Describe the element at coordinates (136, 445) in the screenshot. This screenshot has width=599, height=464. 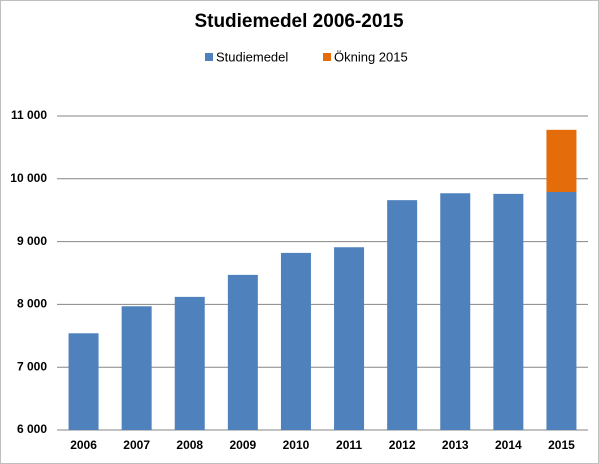
I see `x-tick-label: 2007` at that location.